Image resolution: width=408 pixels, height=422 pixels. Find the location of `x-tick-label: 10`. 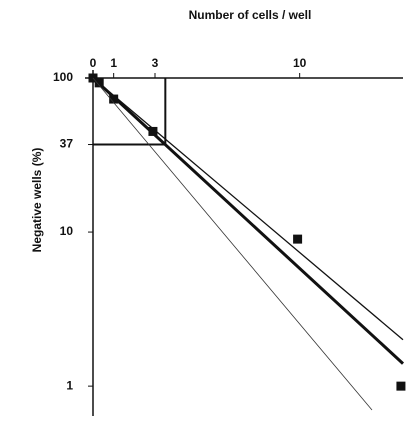

x-tick-label: 10 is located at coordinates (300, 63).